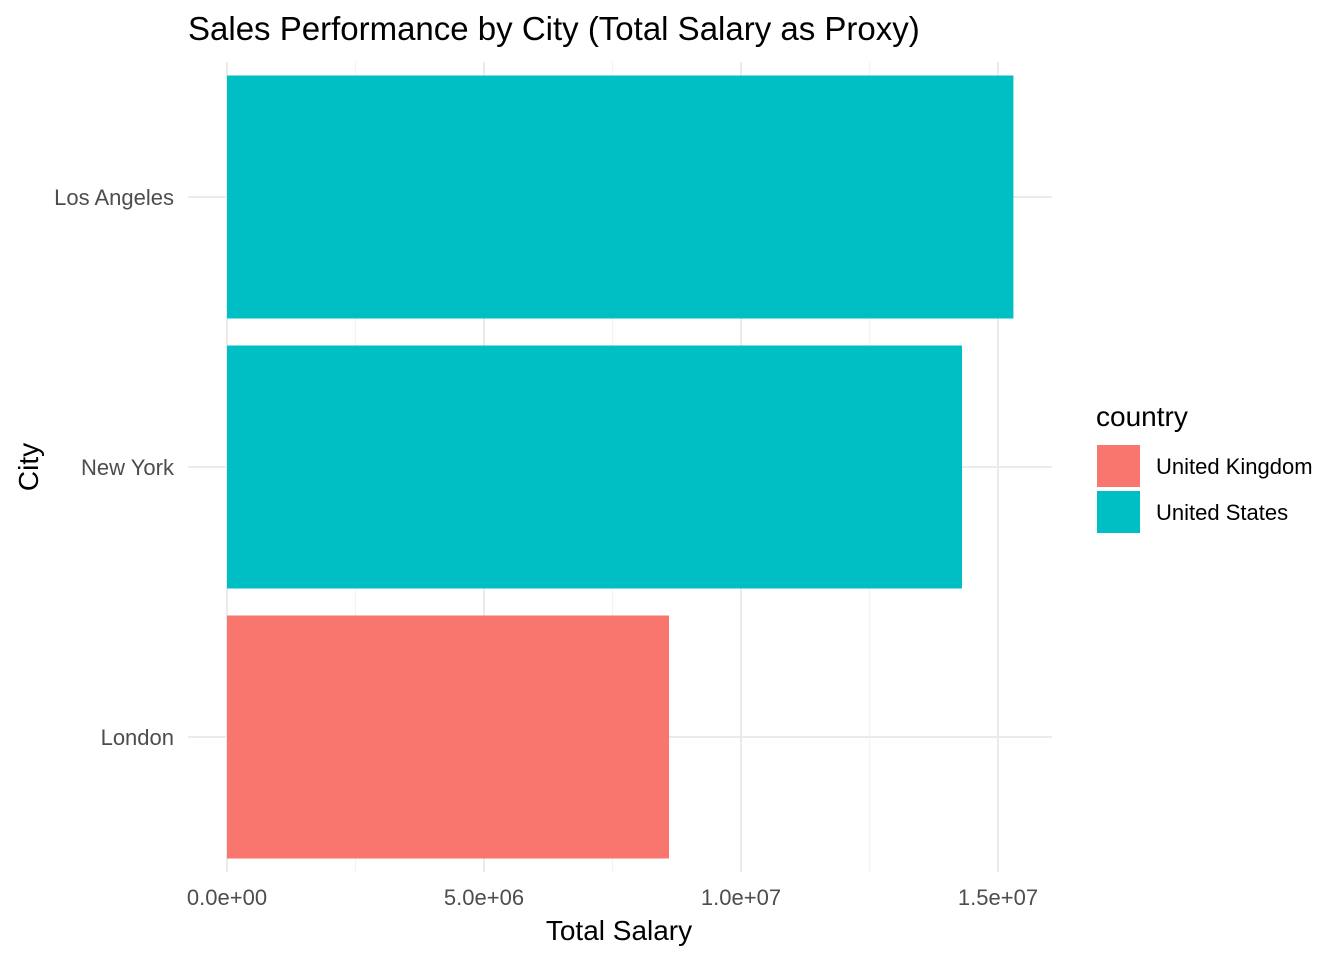 Image resolution: width=1344 pixels, height=960 pixels. I want to click on x-tick-label: 5.0e+06, so click(484, 897).